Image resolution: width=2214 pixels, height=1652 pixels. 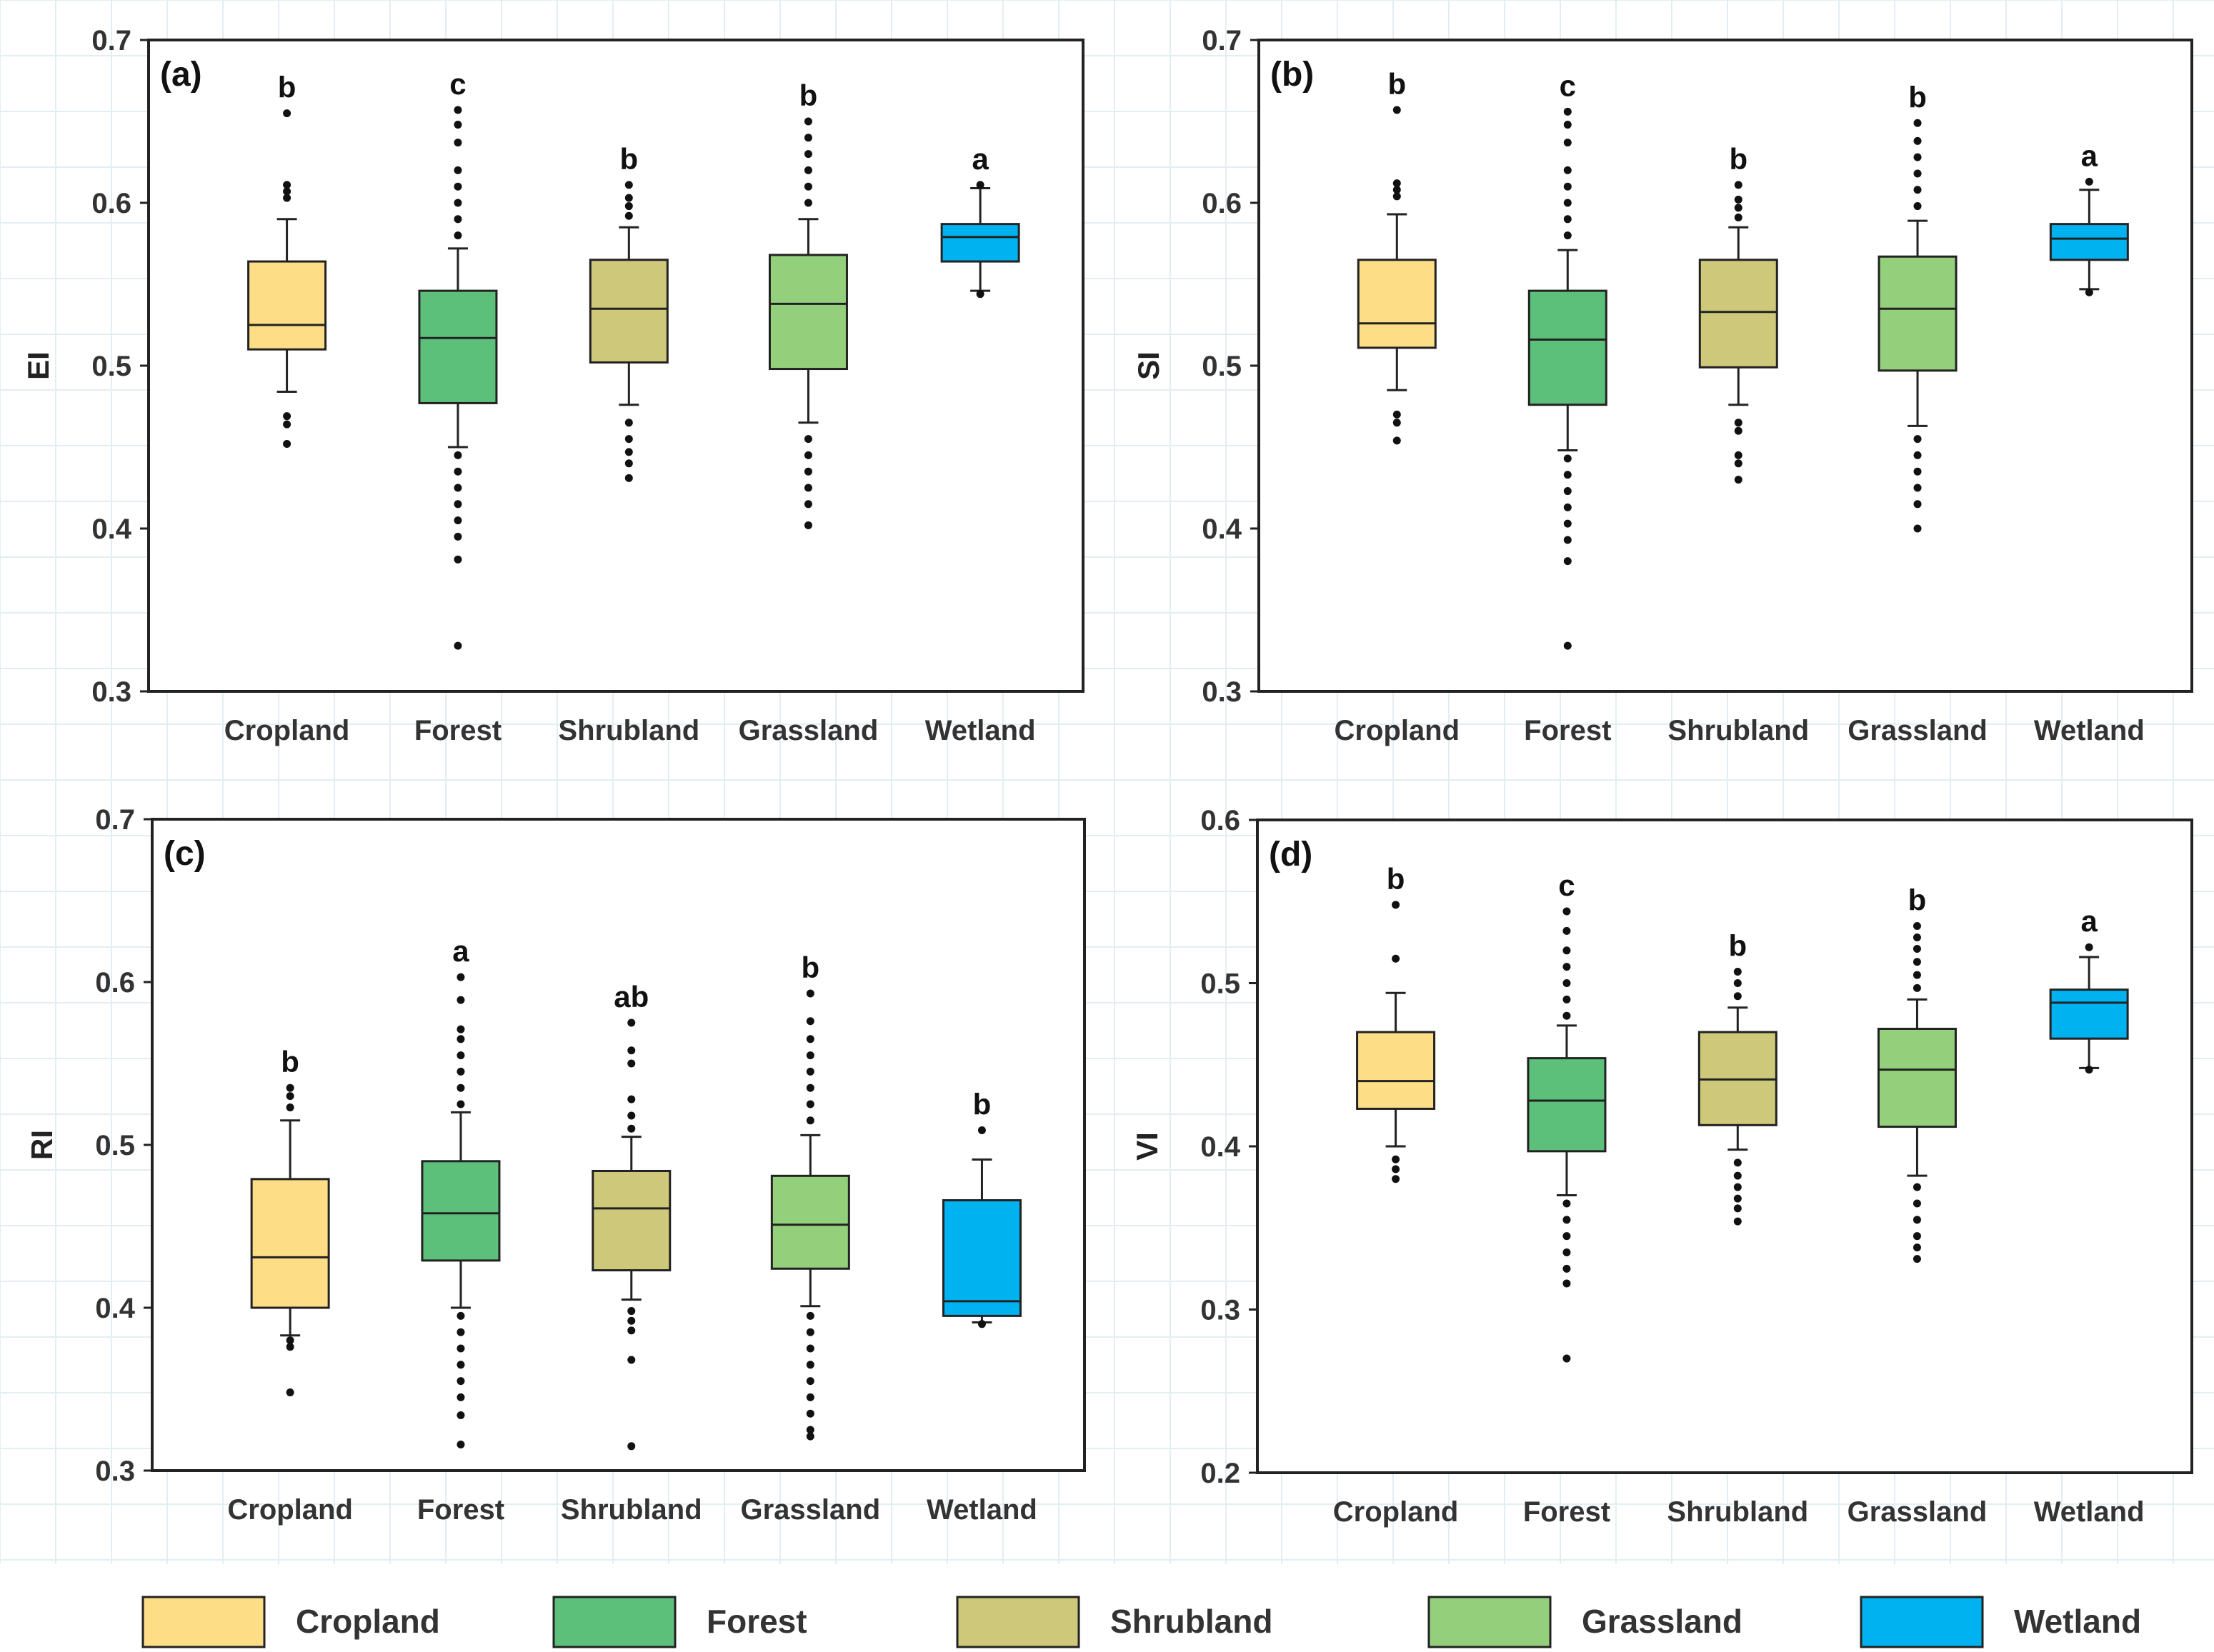 What do you see at coordinates (111, 692) in the screenshot?
I see `y-tick-label: 0.3` at bounding box center [111, 692].